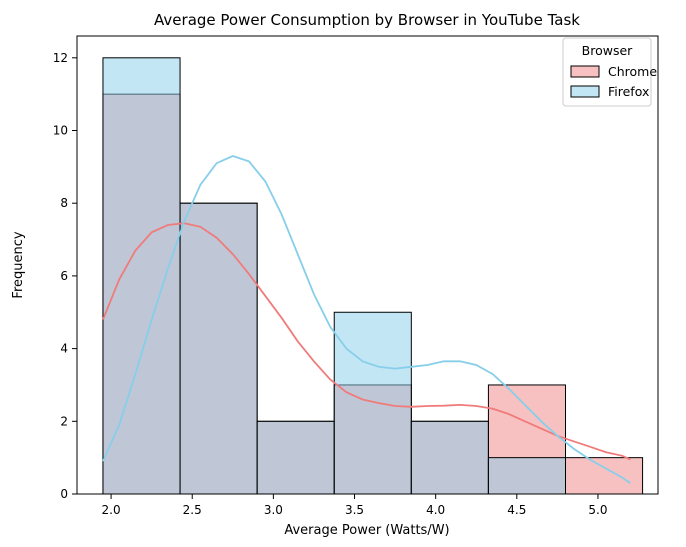  I want to click on legend-label-firefox: Firefox, so click(628, 91).